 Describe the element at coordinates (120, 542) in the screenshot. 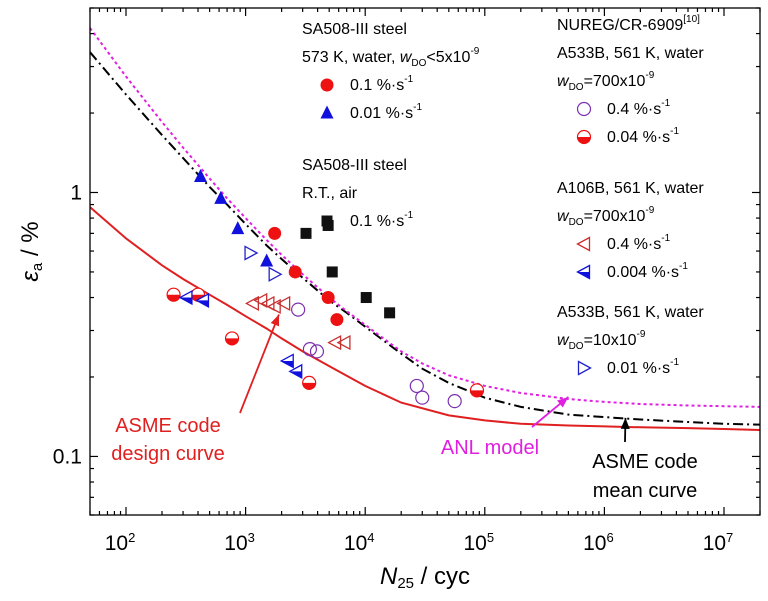

I see `x-tick-label: 102​` at that location.